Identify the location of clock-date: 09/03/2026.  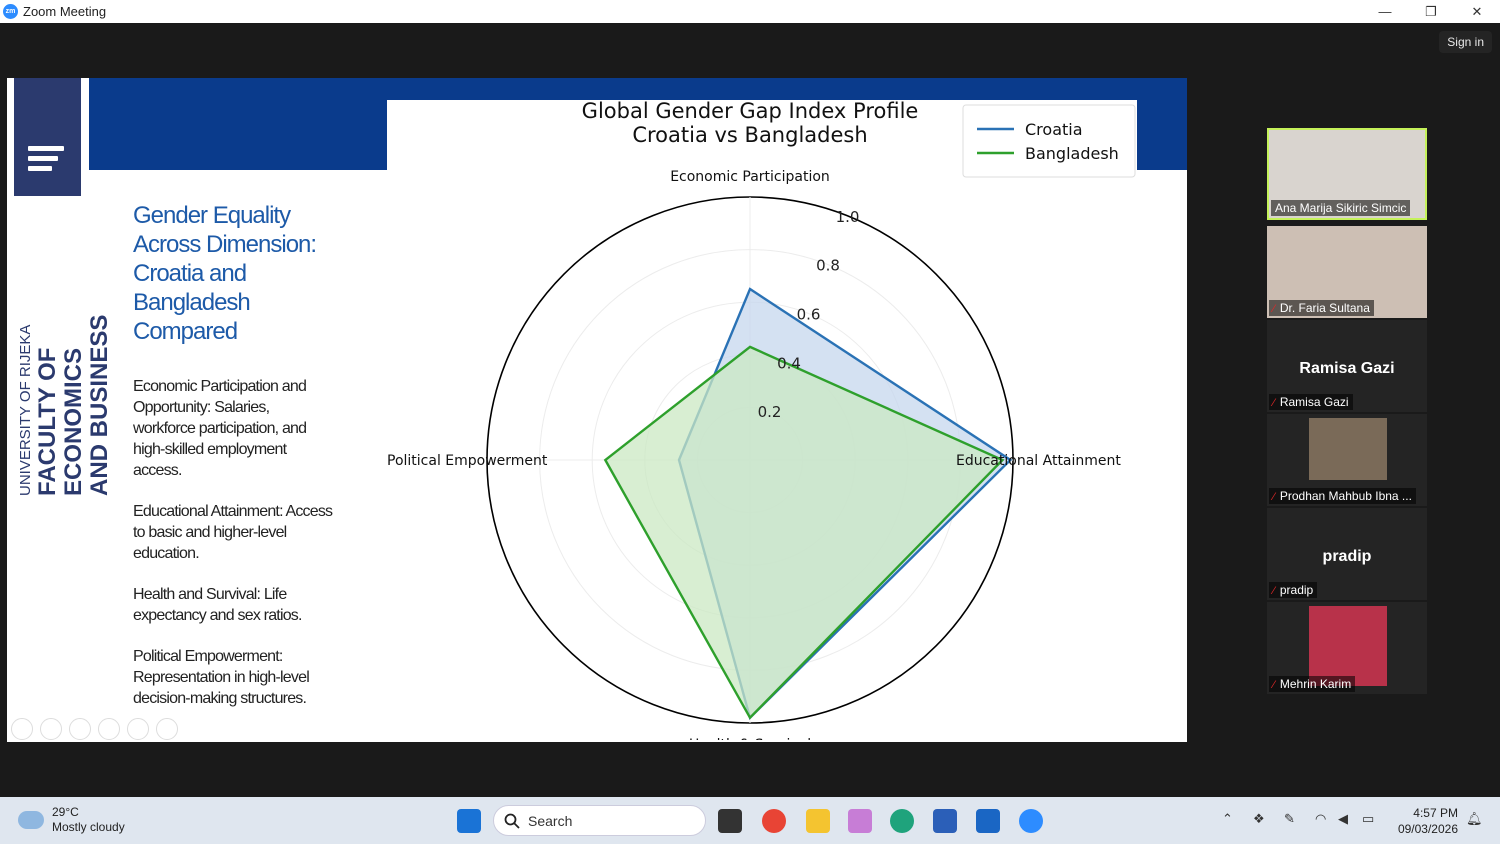
(1427, 829).